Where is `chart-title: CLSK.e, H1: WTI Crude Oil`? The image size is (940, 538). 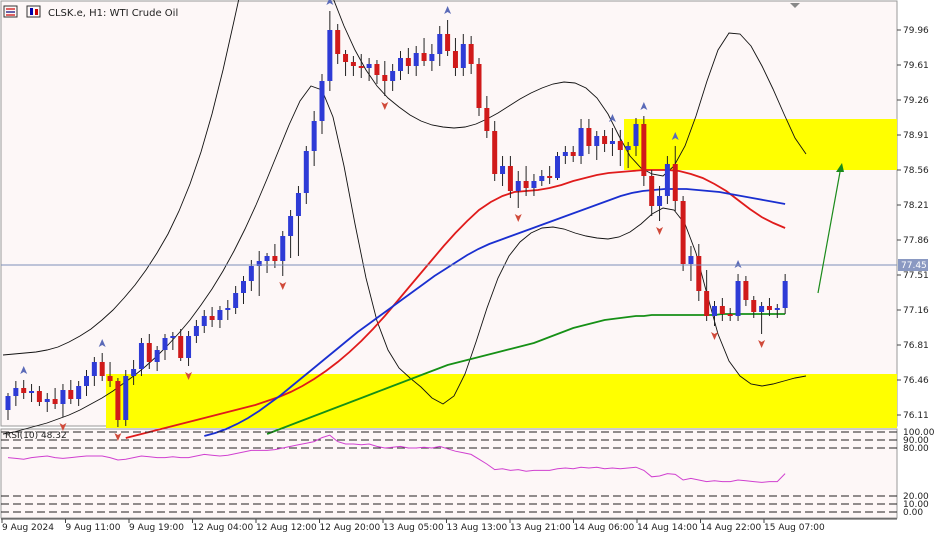 chart-title: CLSK.e, H1: WTI Crude Oil is located at coordinates (113, 13).